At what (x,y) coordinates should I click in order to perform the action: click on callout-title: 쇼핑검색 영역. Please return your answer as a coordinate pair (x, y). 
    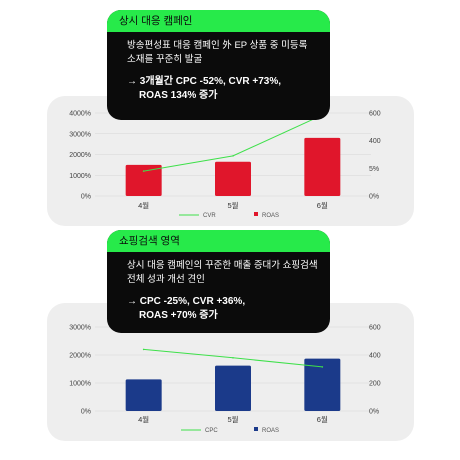
    Looking at the image, I should click on (218, 241).